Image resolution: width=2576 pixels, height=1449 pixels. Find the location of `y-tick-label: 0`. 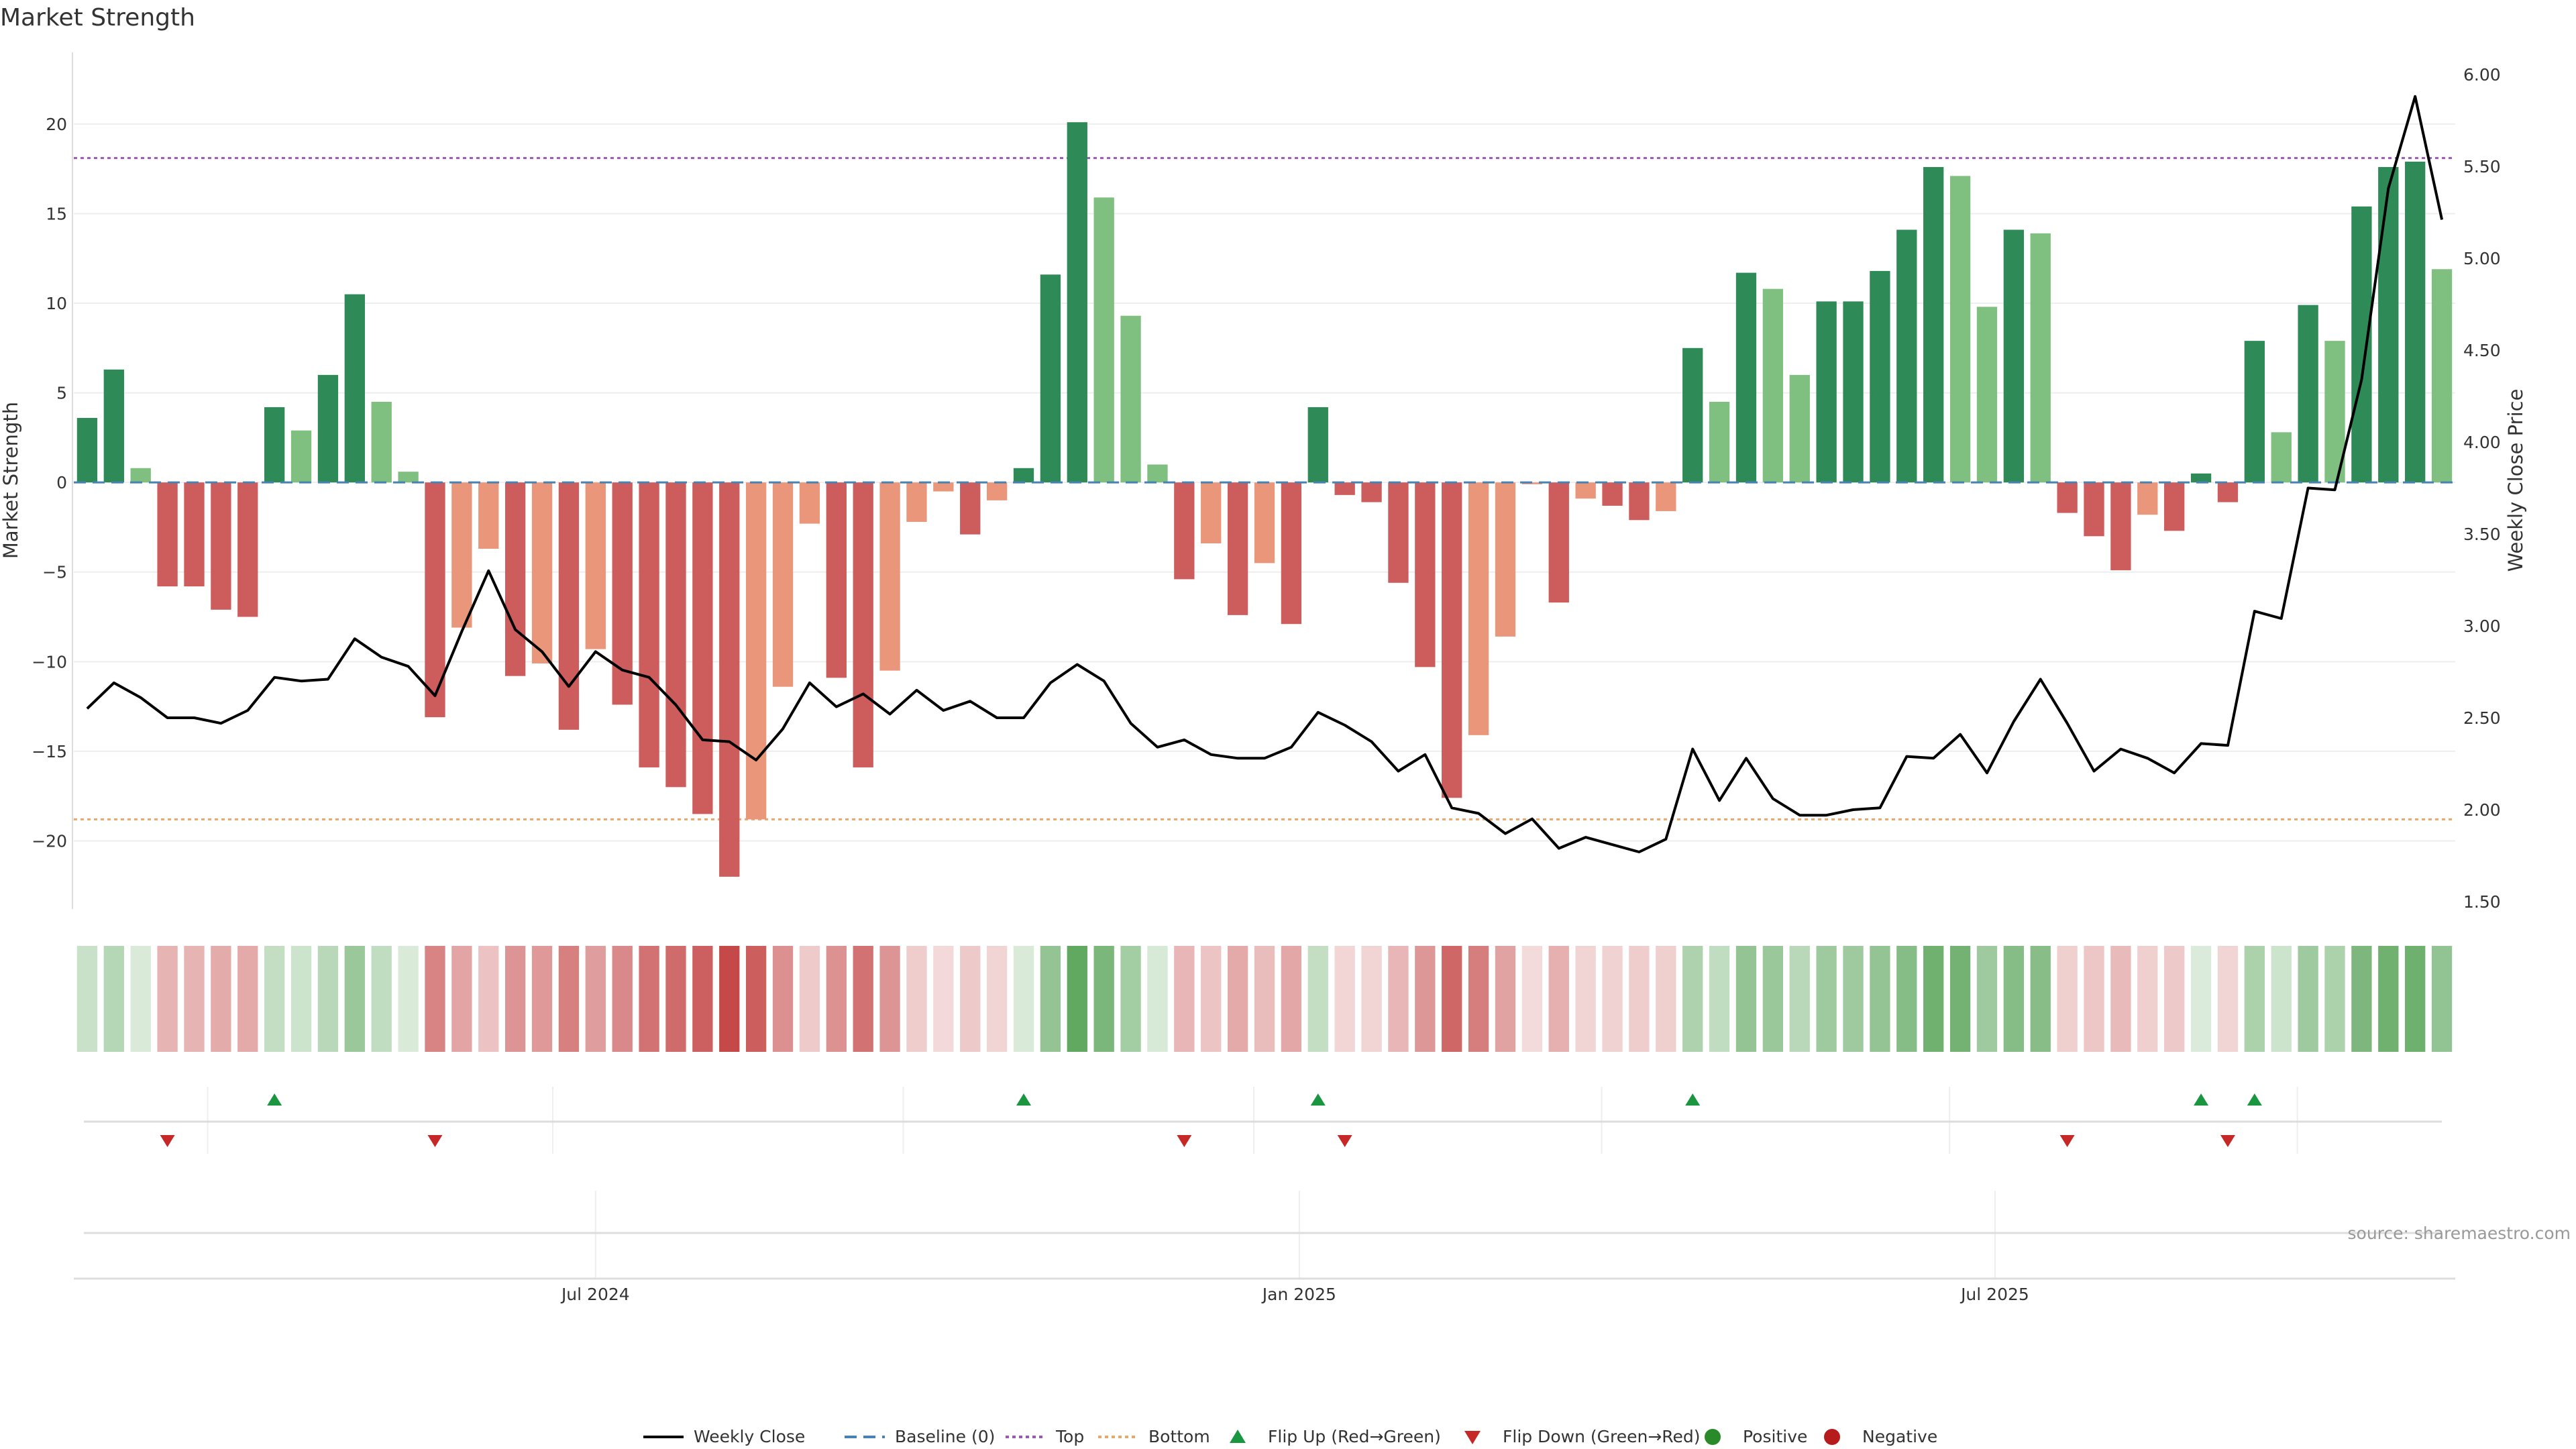

y-tick-label: 0 is located at coordinates (61, 482).